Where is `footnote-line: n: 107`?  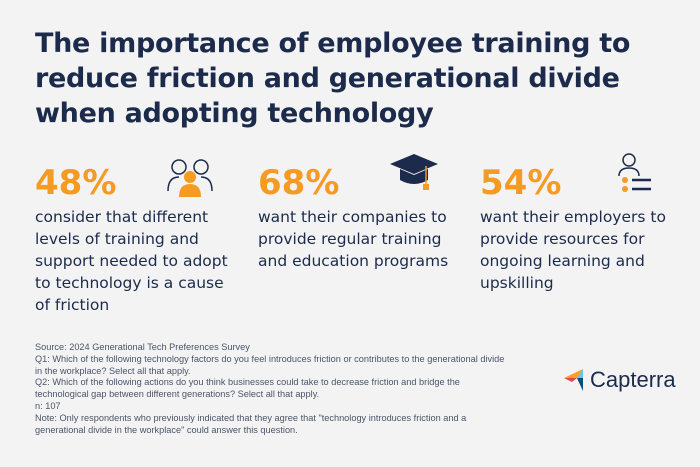
footnote-line: n: 107 is located at coordinates (48, 405).